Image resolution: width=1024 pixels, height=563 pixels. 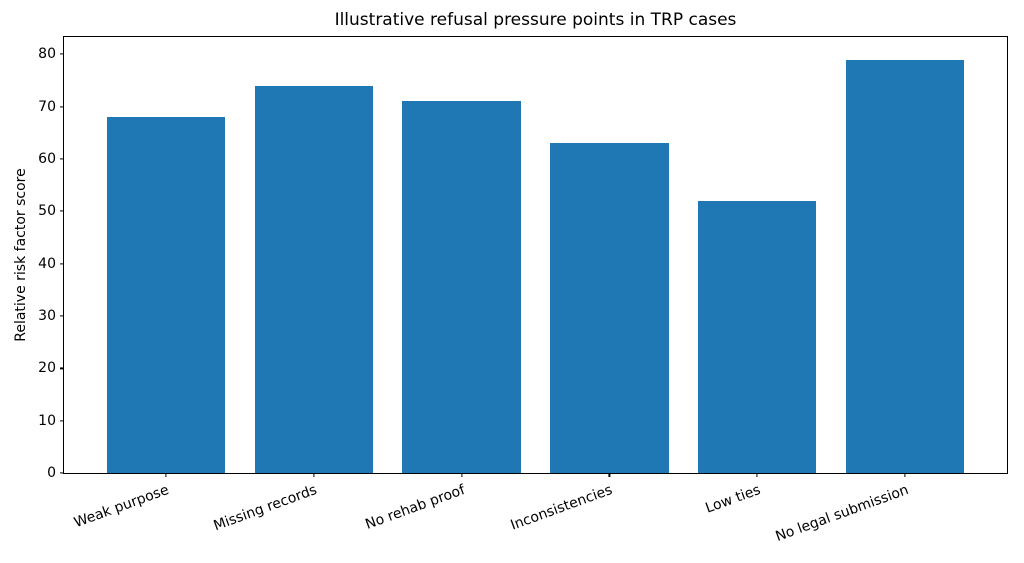 I want to click on y-axis-label: Relative risk factor score, so click(x=21, y=255).